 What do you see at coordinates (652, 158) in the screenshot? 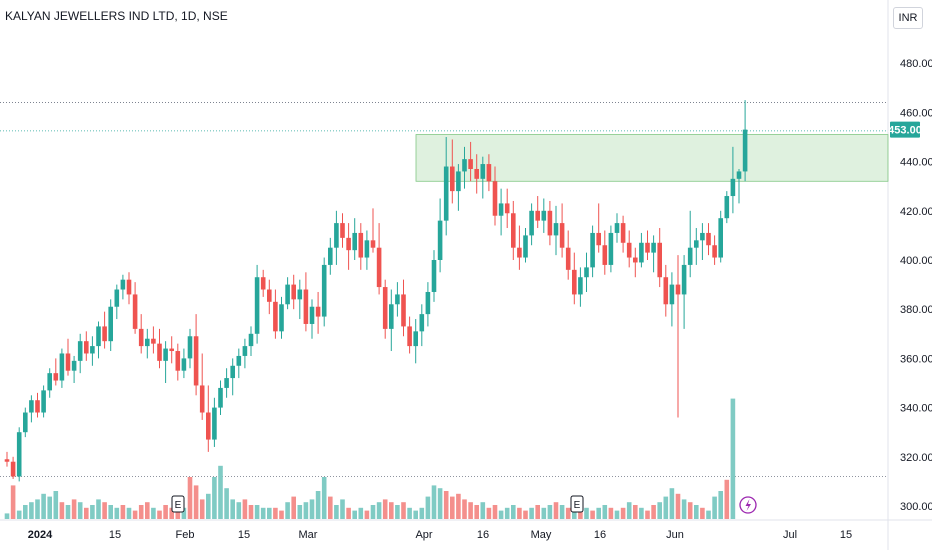
I see `resistance-zone` at bounding box center [652, 158].